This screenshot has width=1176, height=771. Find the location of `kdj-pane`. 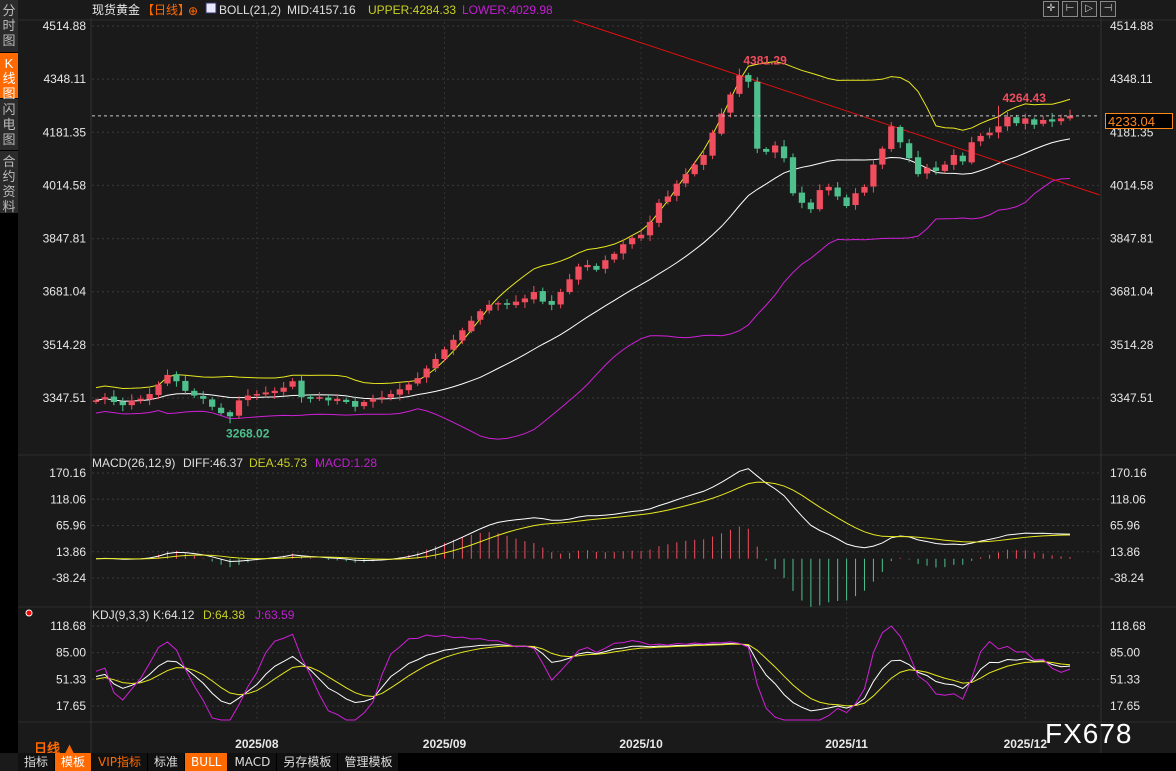

kdj-pane is located at coordinates (583, 673).